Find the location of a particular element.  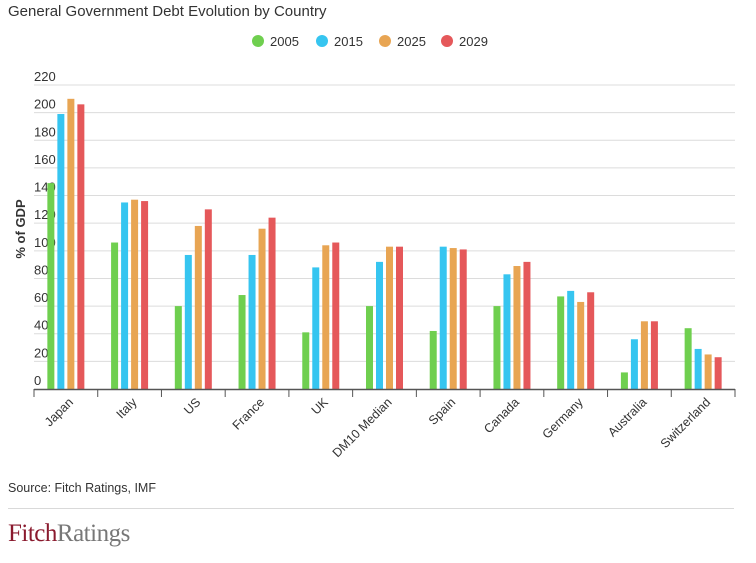

legend-item-2005: 2005 is located at coordinates (275, 41).